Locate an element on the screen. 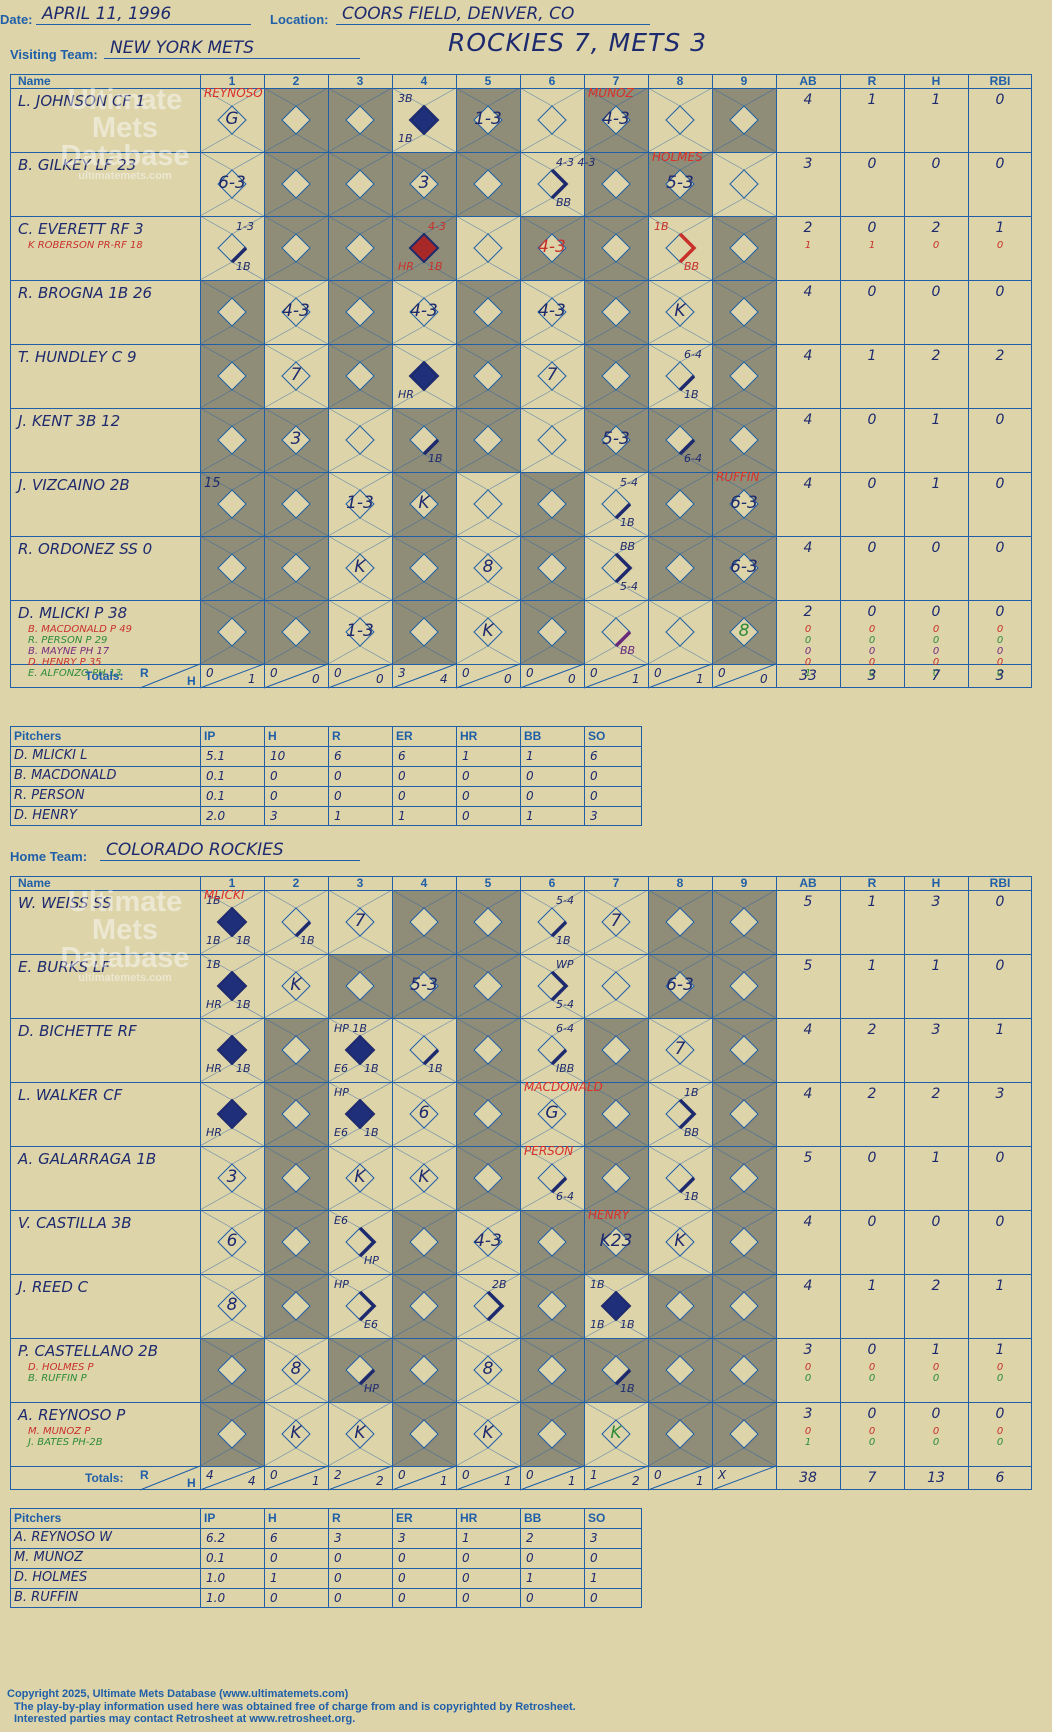  home-pitch-col-divider is located at coordinates (520, 1558).